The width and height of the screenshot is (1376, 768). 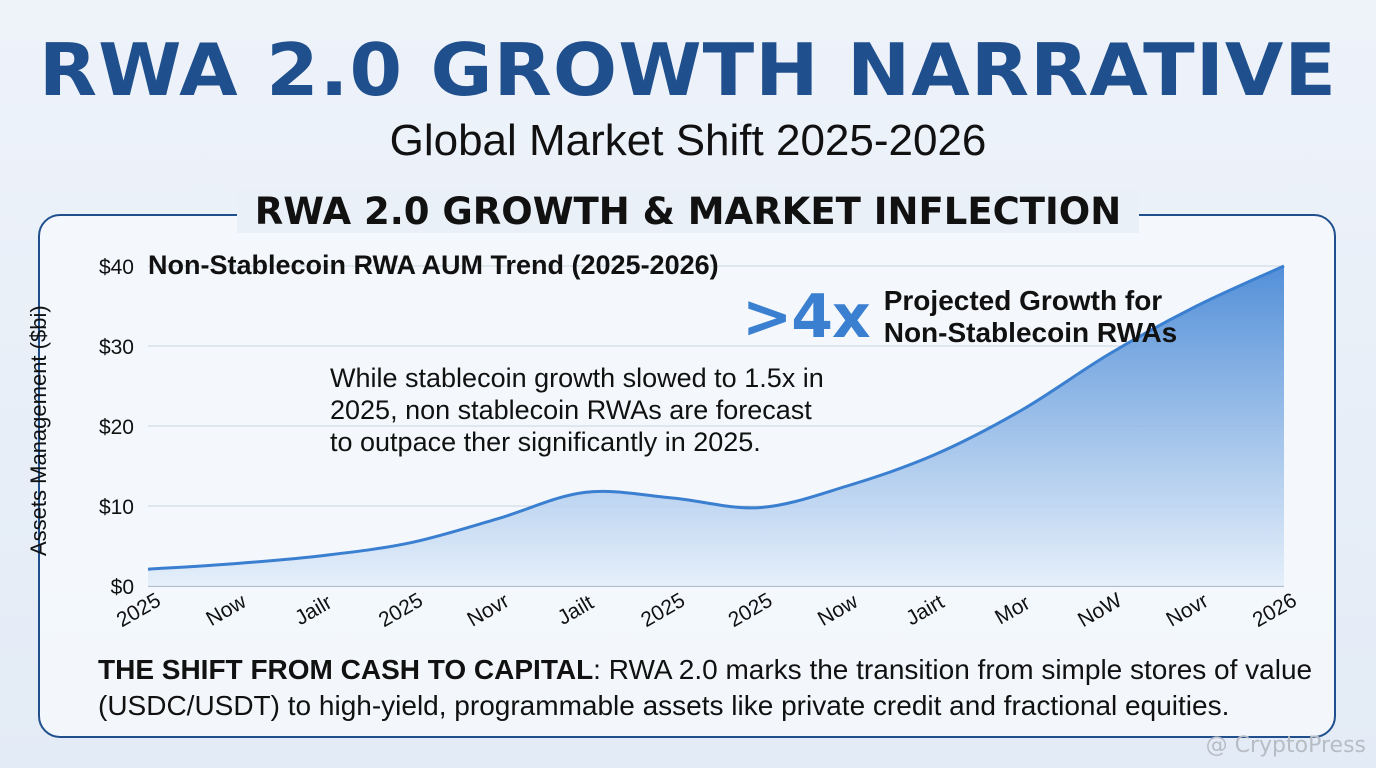 I want to click on x-tick-label: Jailr, so click(x=313, y=610).